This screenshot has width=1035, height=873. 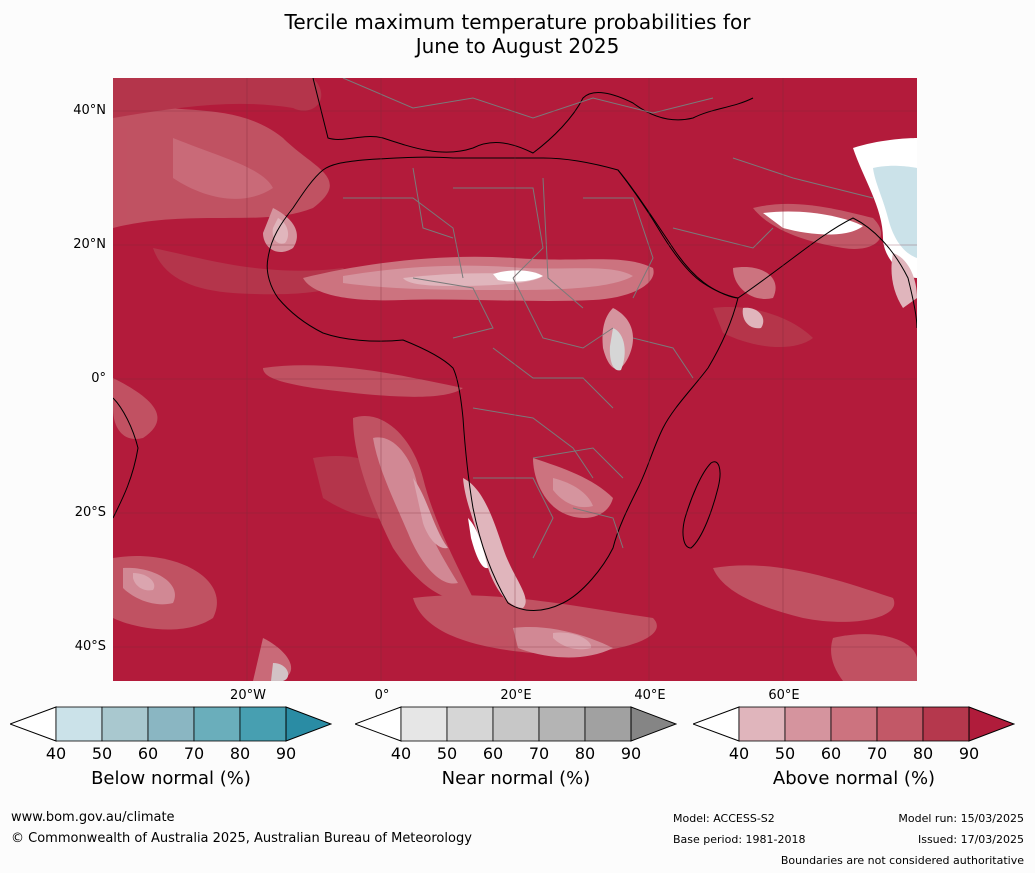 What do you see at coordinates (90, 646) in the screenshot?
I see `lat-label-40s: 40°S` at bounding box center [90, 646].